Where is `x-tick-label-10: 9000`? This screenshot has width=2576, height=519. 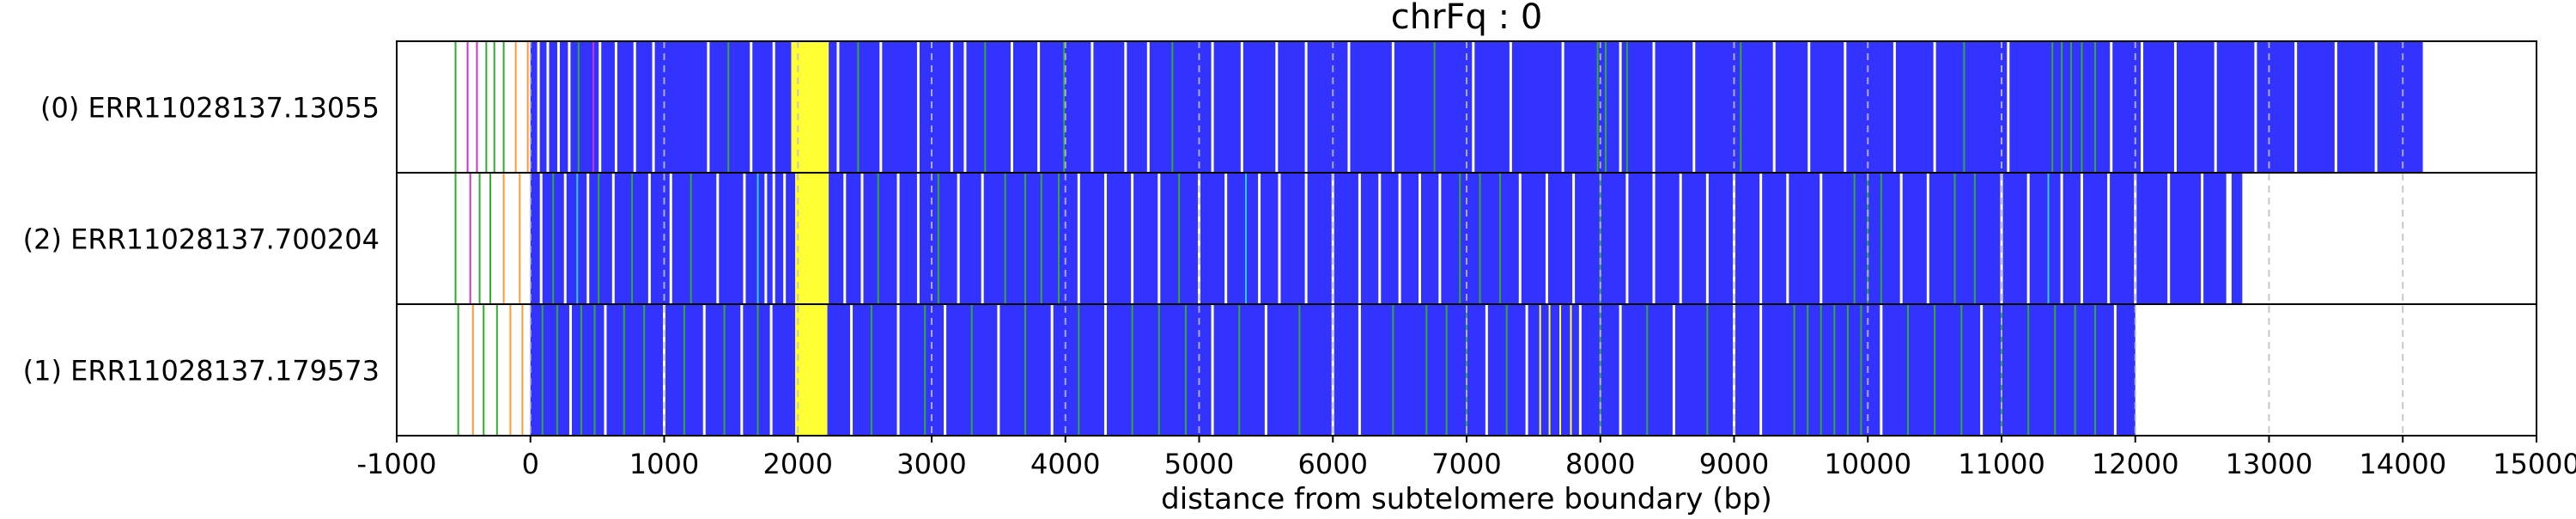 x-tick-label-10: 9000 is located at coordinates (1734, 464).